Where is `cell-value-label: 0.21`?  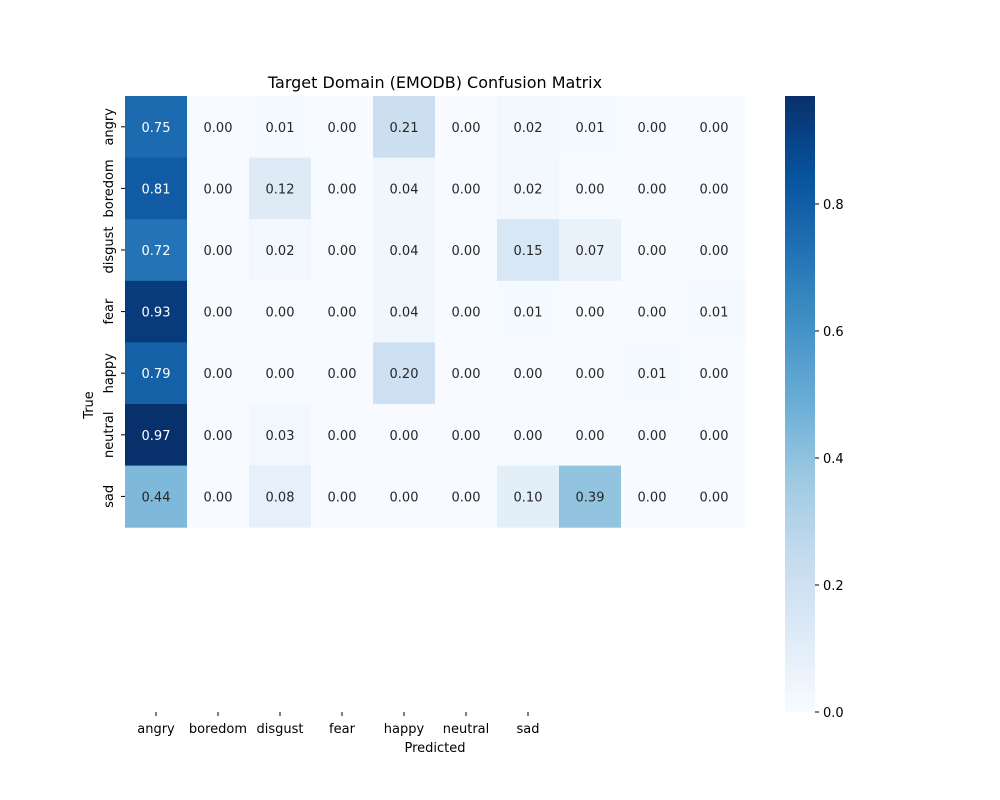 cell-value-label: 0.21 is located at coordinates (404, 128).